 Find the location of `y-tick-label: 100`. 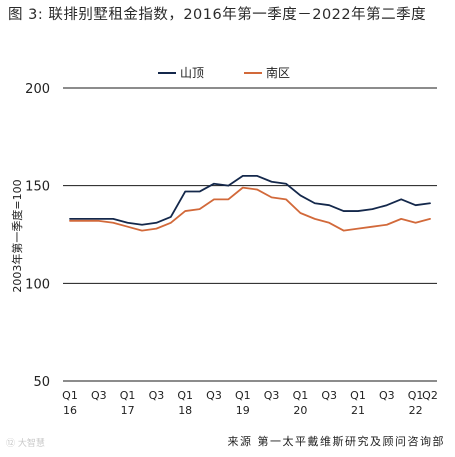

y-tick-label: 100 is located at coordinates (37, 284).